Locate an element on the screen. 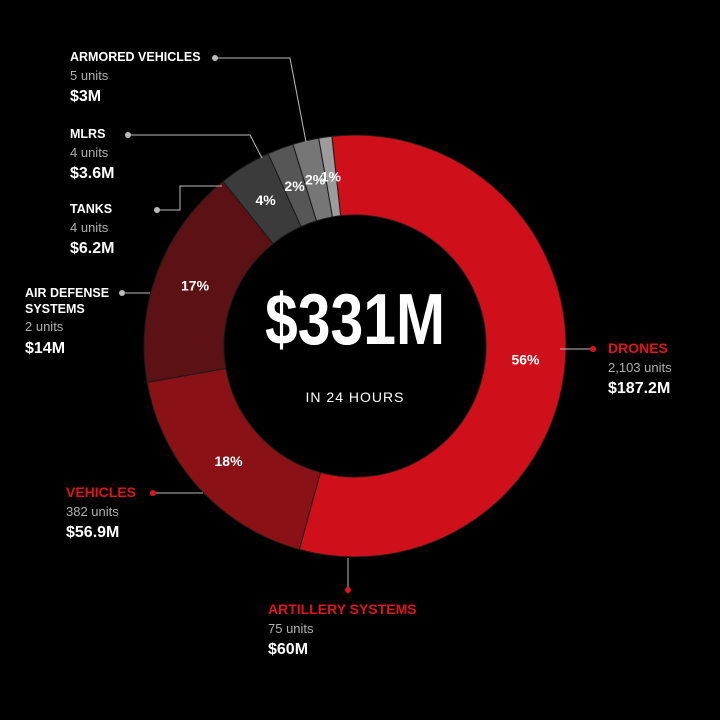 This screenshot has width=720, height=720. category-units: 2,103 units is located at coordinates (640, 367).